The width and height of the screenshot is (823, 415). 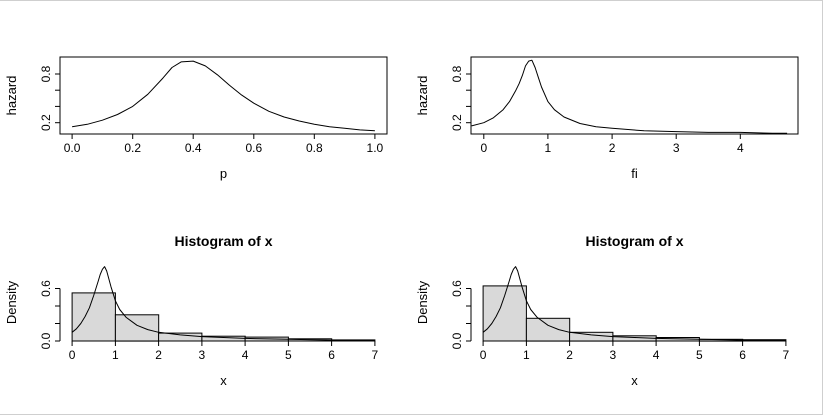 I want to click on x-tick-label: 0.6, so click(x=253, y=148).